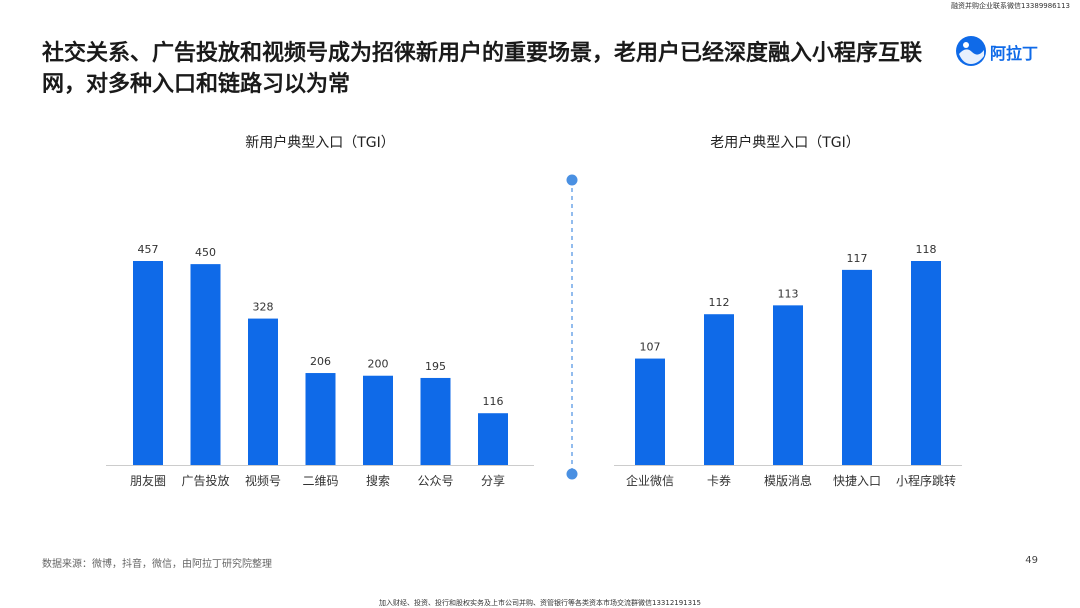 Image resolution: width=1080 pixels, height=608 pixels. Describe the element at coordinates (926, 249) in the screenshot. I see `old-user-value-label: 118` at that location.